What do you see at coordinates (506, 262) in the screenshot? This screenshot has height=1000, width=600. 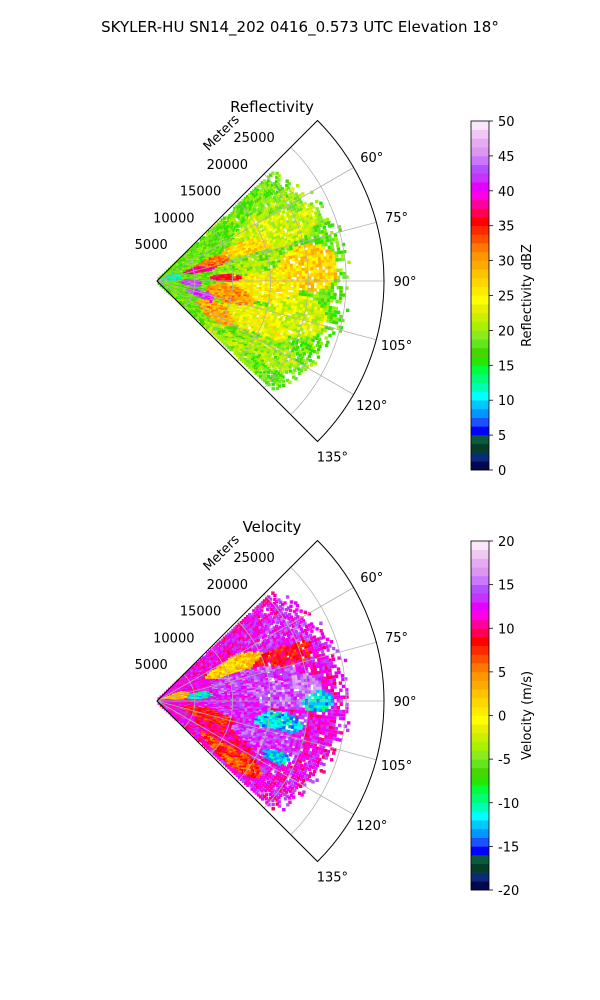 I see `colorbar-tick-label: 30` at bounding box center [506, 262].